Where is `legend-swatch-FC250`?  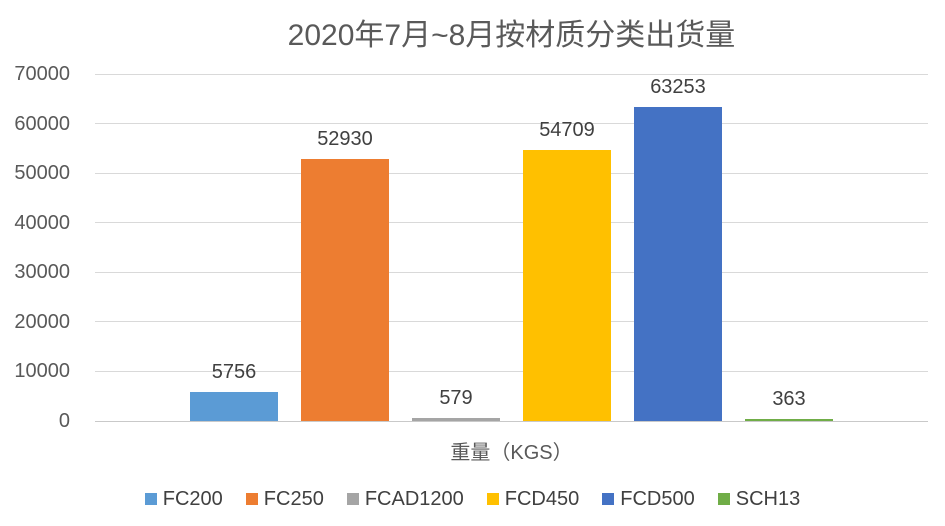 legend-swatch-FC250 is located at coordinates (251, 499).